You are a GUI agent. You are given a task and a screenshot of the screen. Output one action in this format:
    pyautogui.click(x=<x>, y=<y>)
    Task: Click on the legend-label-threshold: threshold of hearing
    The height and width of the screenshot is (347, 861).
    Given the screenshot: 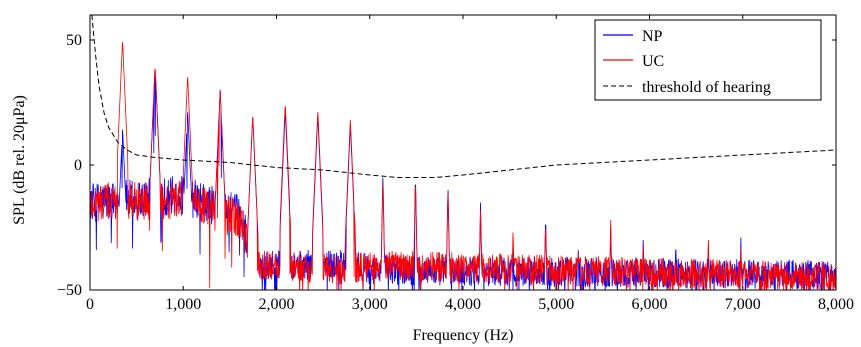 What is the action you would take?
    pyautogui.click(x=706, y=87)
    